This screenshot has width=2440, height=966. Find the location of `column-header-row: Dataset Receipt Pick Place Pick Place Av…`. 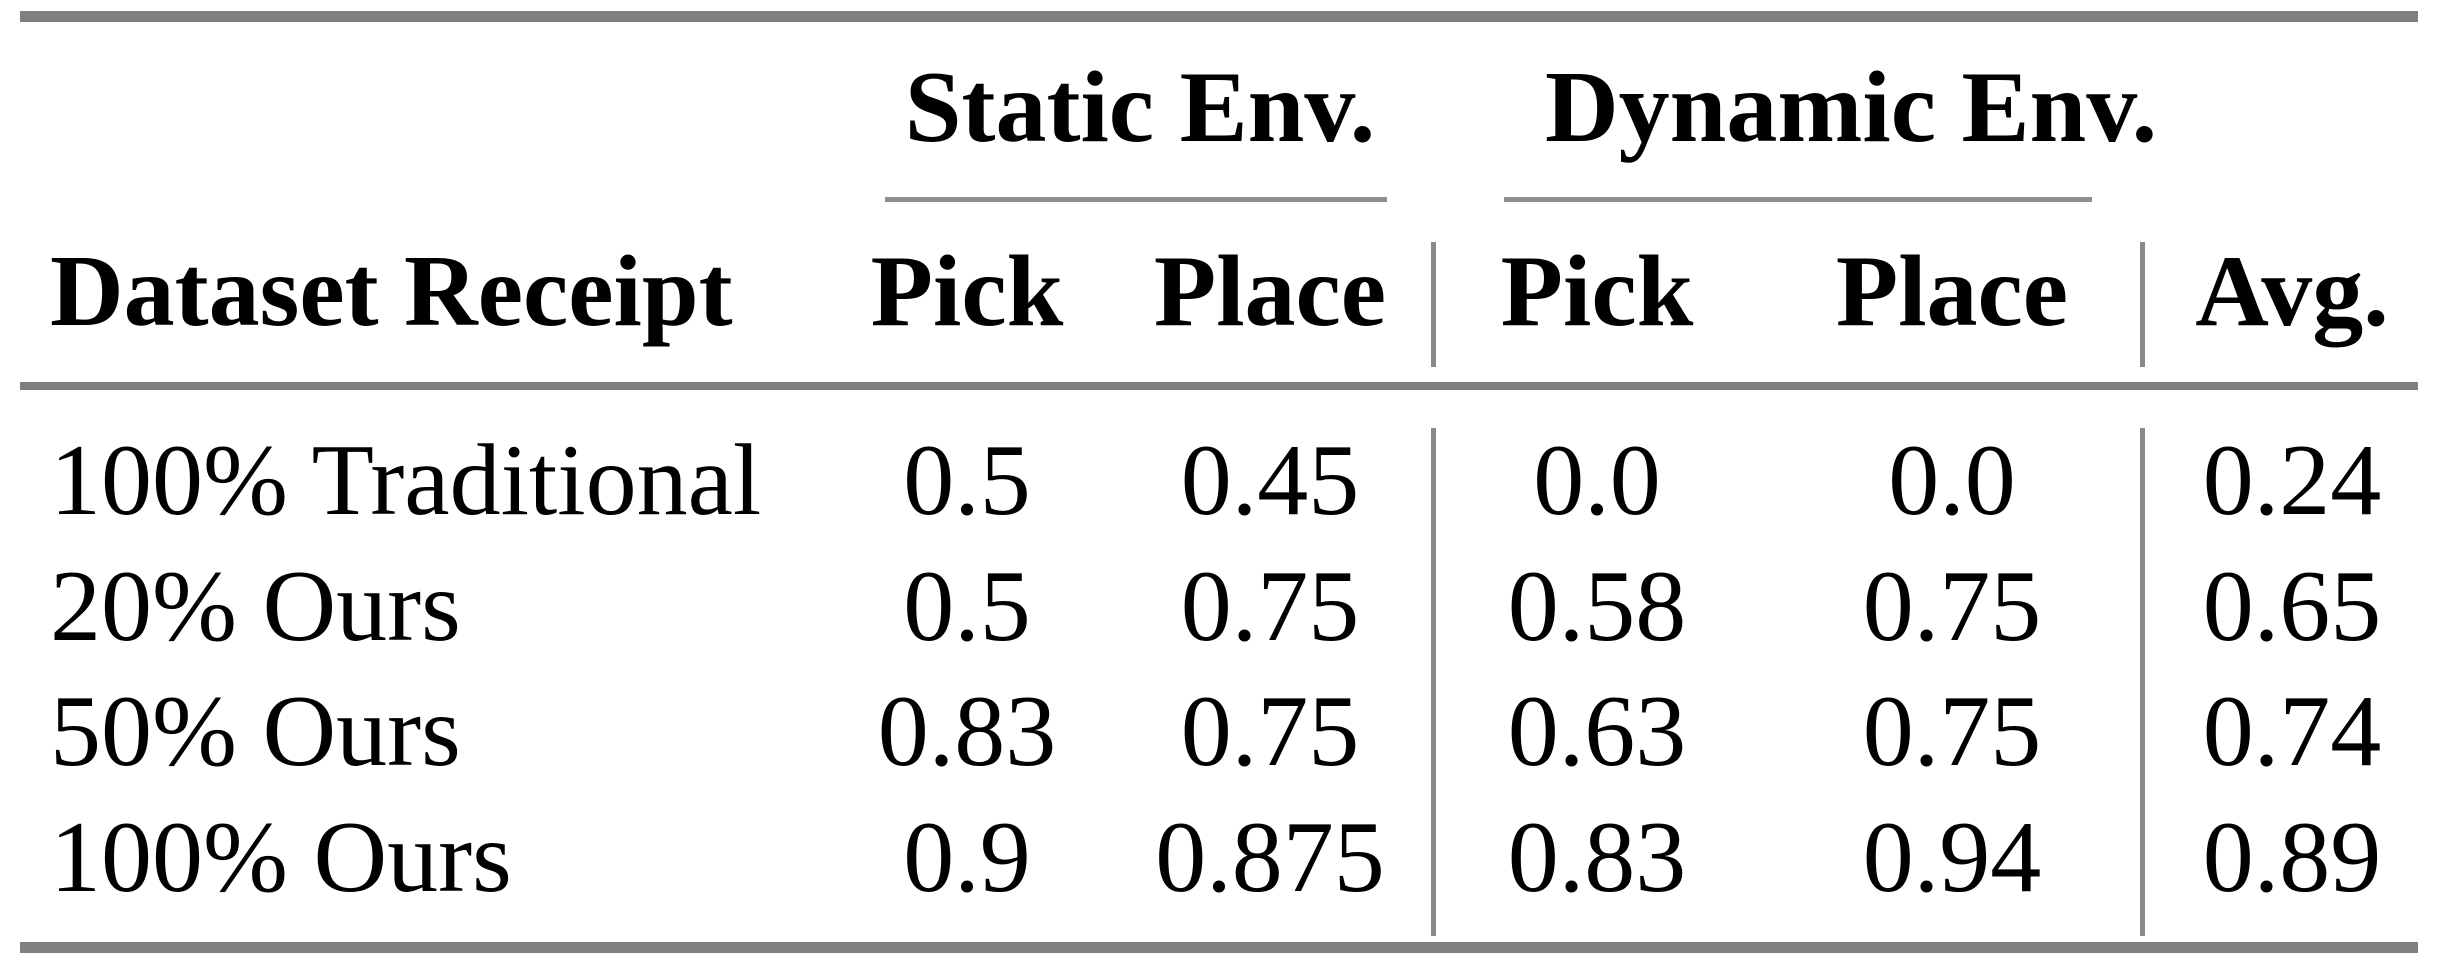

column-header-row: Dataset Receipt Pick Place Pick Place Av… is located at coordinates (1220, 292).